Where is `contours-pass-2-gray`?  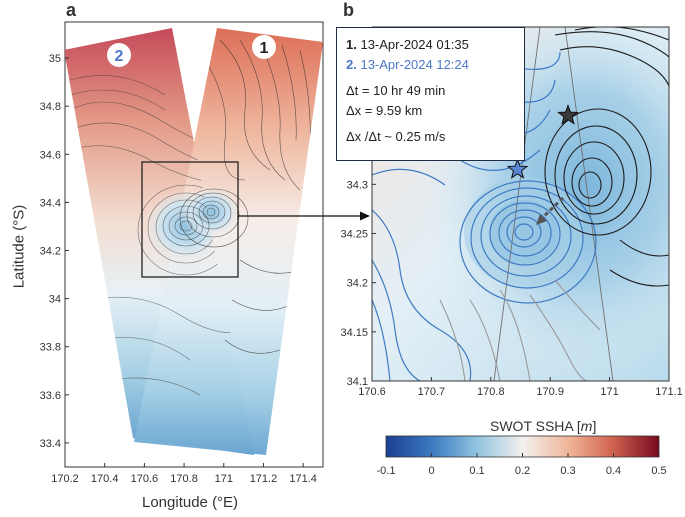
contours-pass-2-gray is located at coordinates (520, 330).